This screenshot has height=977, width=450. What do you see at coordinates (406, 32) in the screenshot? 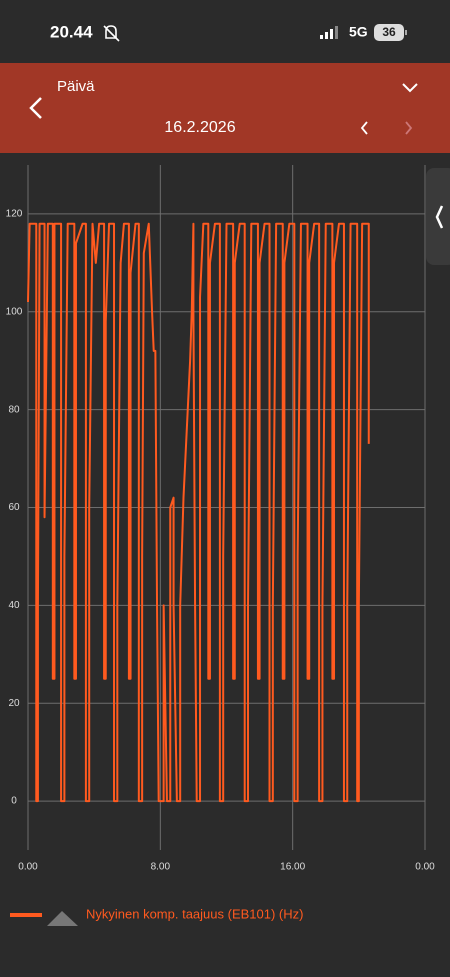
I see `battery-tip` at bounding box center [406, 32].